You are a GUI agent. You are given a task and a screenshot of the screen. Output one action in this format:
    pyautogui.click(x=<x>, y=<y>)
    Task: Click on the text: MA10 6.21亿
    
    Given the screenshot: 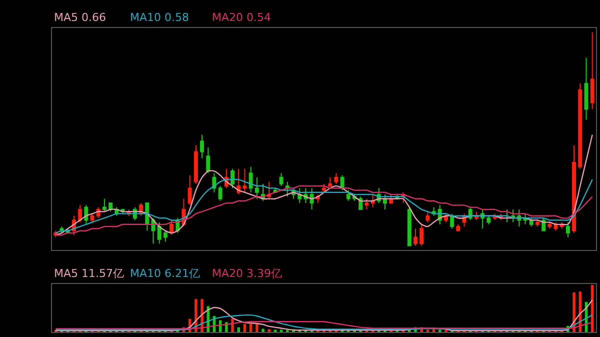 What is the action you would take?
    pyautogui.click(x=165, y=273)
    